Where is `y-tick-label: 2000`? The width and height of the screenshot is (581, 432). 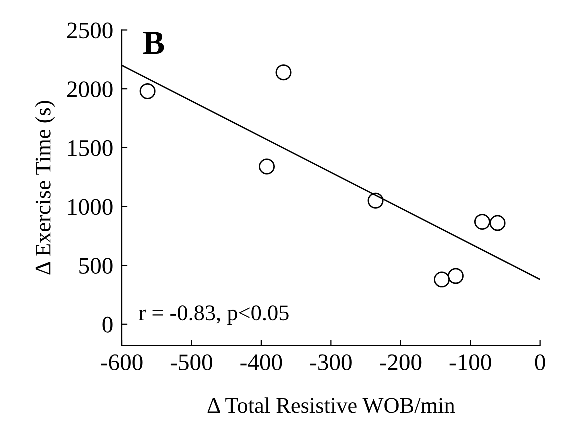 y-tick-label: 2000 is located at coordinates (90, 90).